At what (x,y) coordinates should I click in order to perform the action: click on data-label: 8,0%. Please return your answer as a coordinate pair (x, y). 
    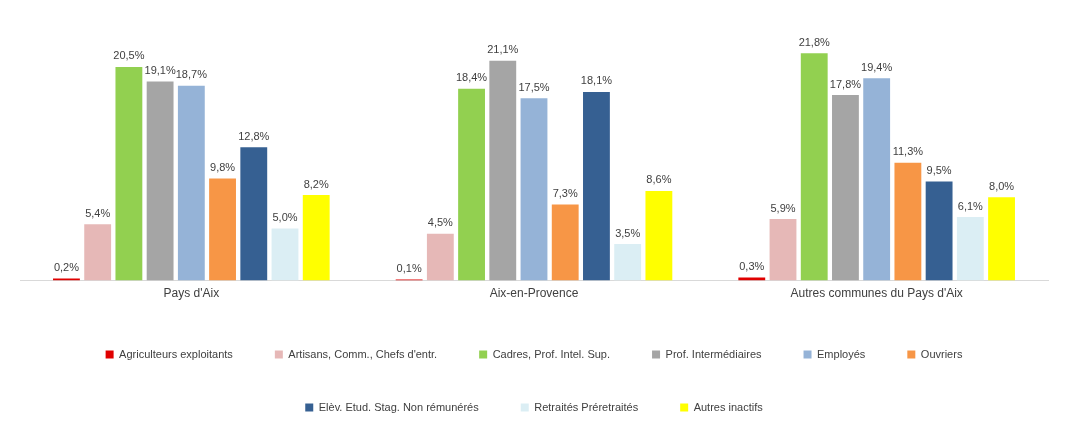
    Looking at the image, I should click on (1002, 185).